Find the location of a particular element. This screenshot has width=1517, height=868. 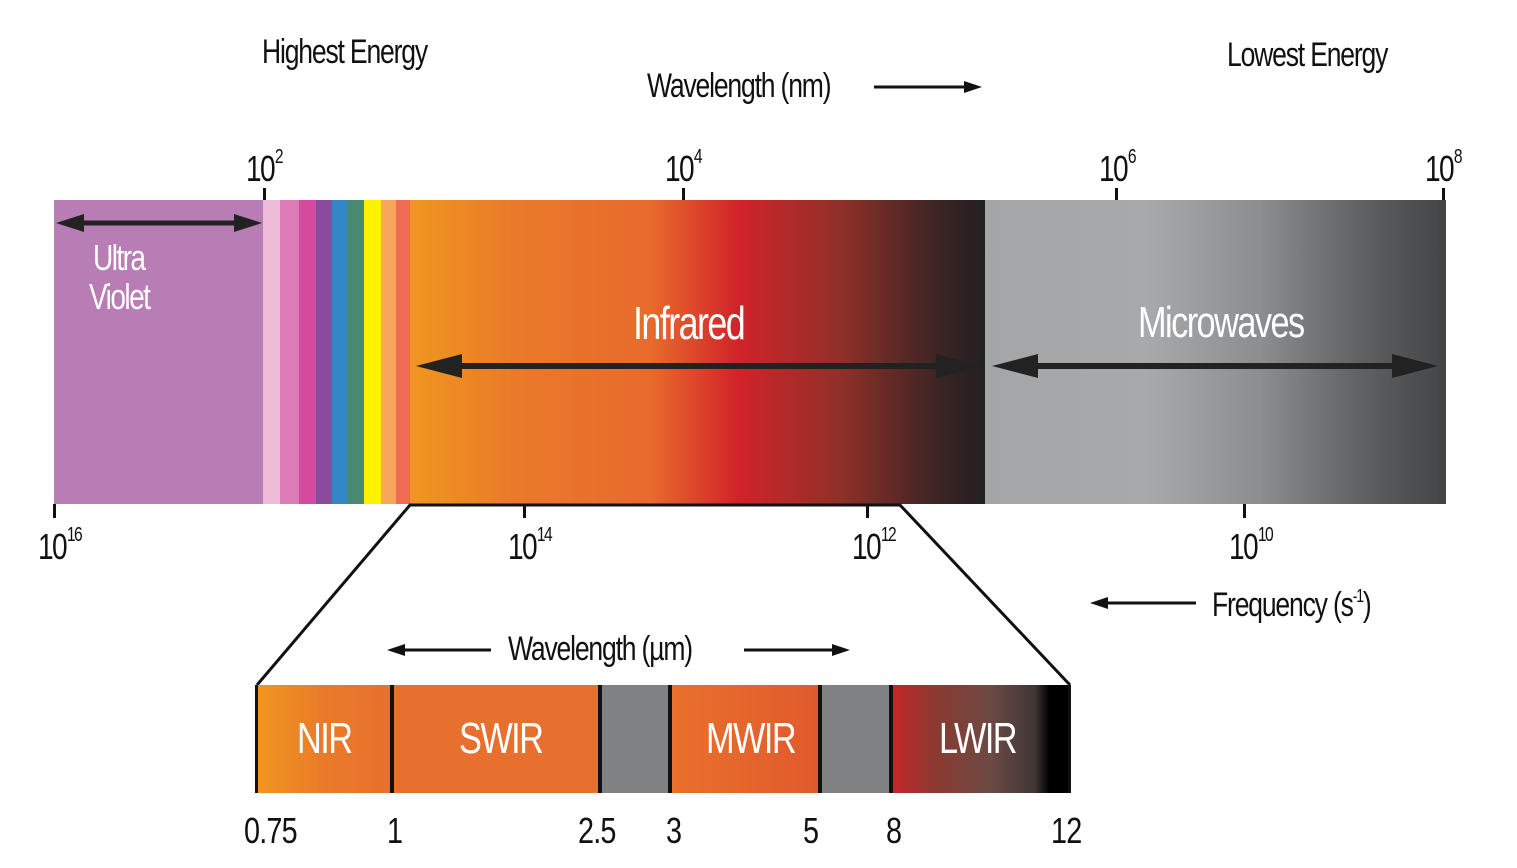

visible-band-magenta is located at coordinates (307, 352).